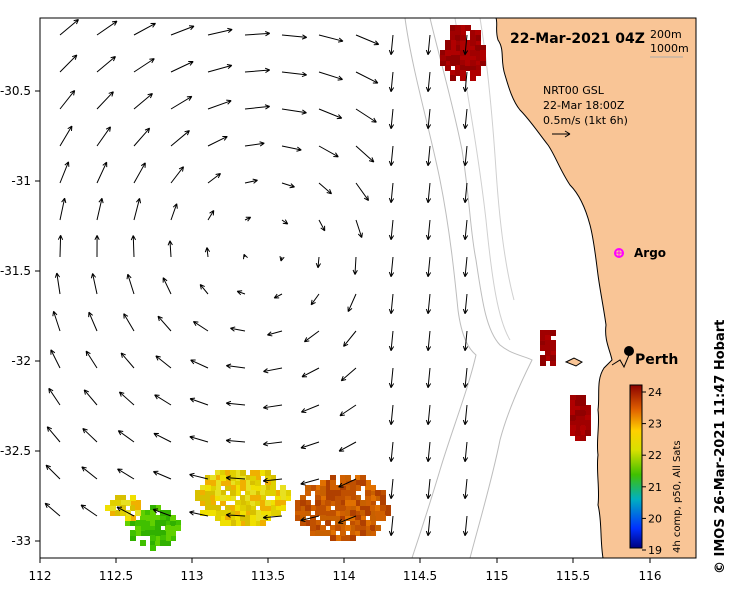 Image resolution: width=739 pixels, height=592 pixels. Describe the element at coordinates (344, 576) in the screenshot. I see `x-tick-label: 114` at that location.